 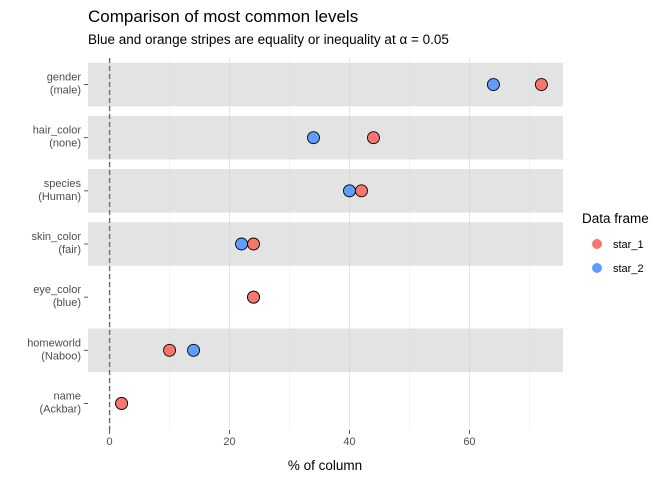 What do you see at coordinates (57, 131) in the screenshot?
I see `category-label-hair_color: hair_color` at bounding box center [57, 131].